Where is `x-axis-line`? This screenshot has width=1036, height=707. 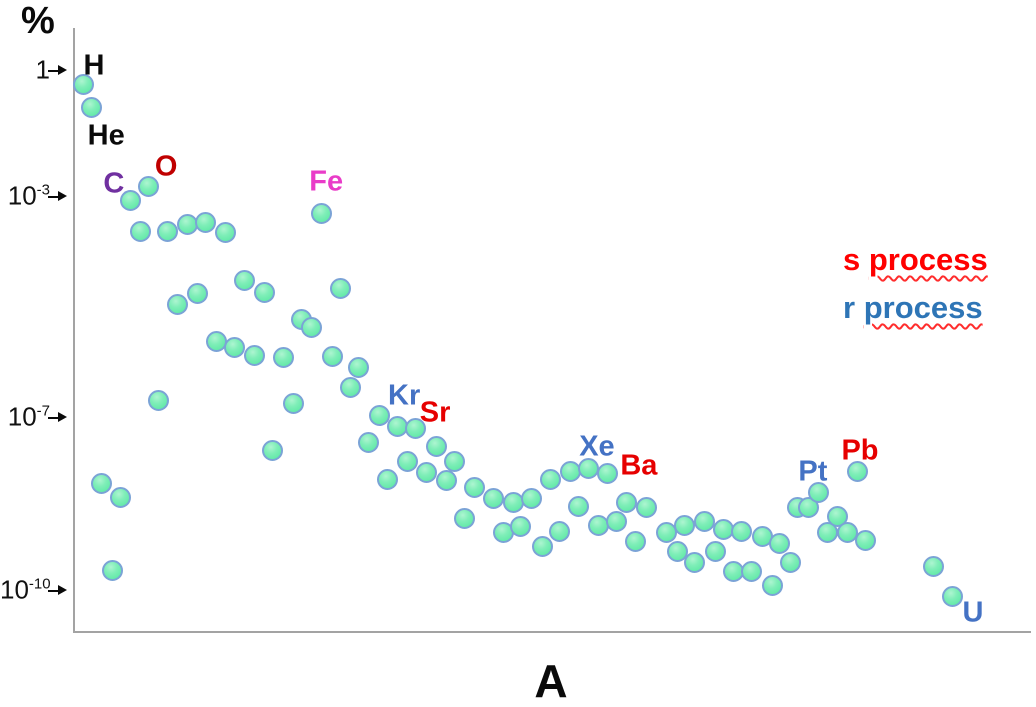
x-axis-line is located at coordinates (552, 632).